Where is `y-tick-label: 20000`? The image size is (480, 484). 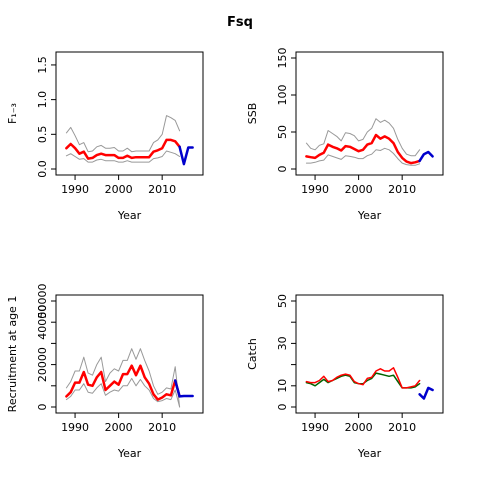 y-tick-label: 20000 is located at coordinates (42, 364).